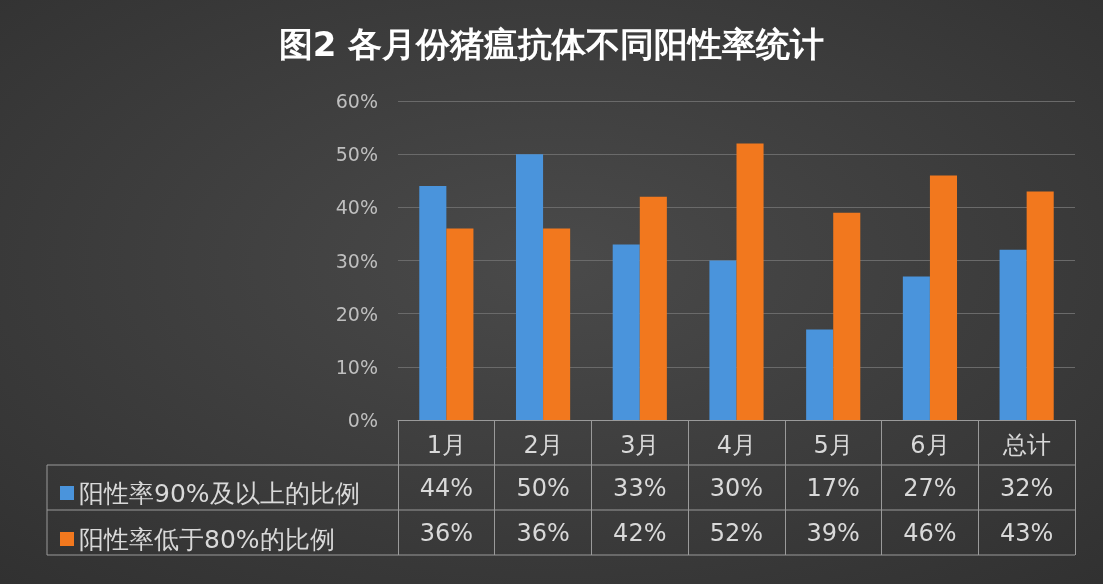 The image size is (1103, 584). What do you see at coordinates (640, 532) in the screenshot?
I see `data-label: 42%` at bounding box center [640, 532].